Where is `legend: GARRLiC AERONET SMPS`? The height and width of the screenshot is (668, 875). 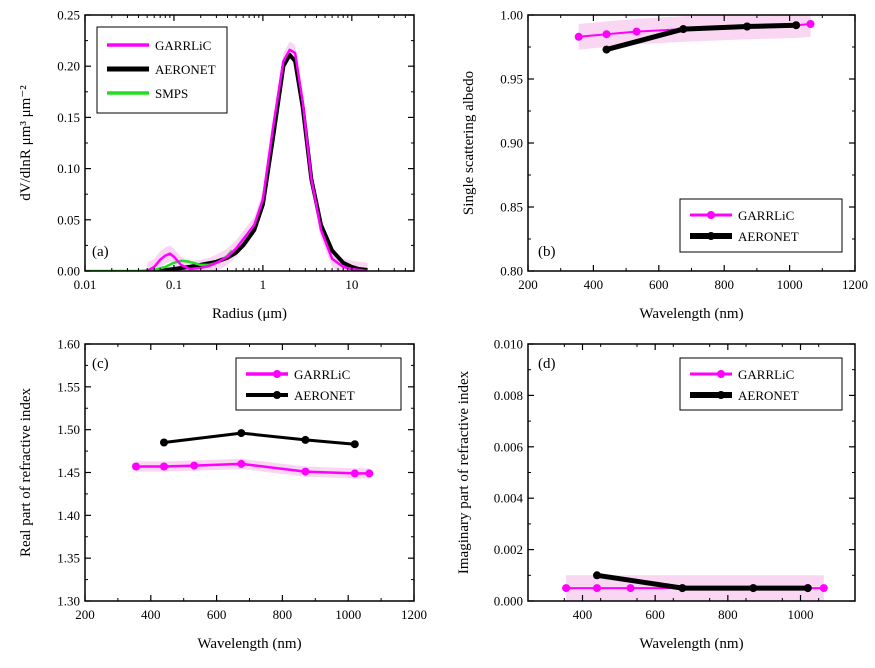 legend: GARRLiC AERONET SMPS is located at coordinates (162, 70).